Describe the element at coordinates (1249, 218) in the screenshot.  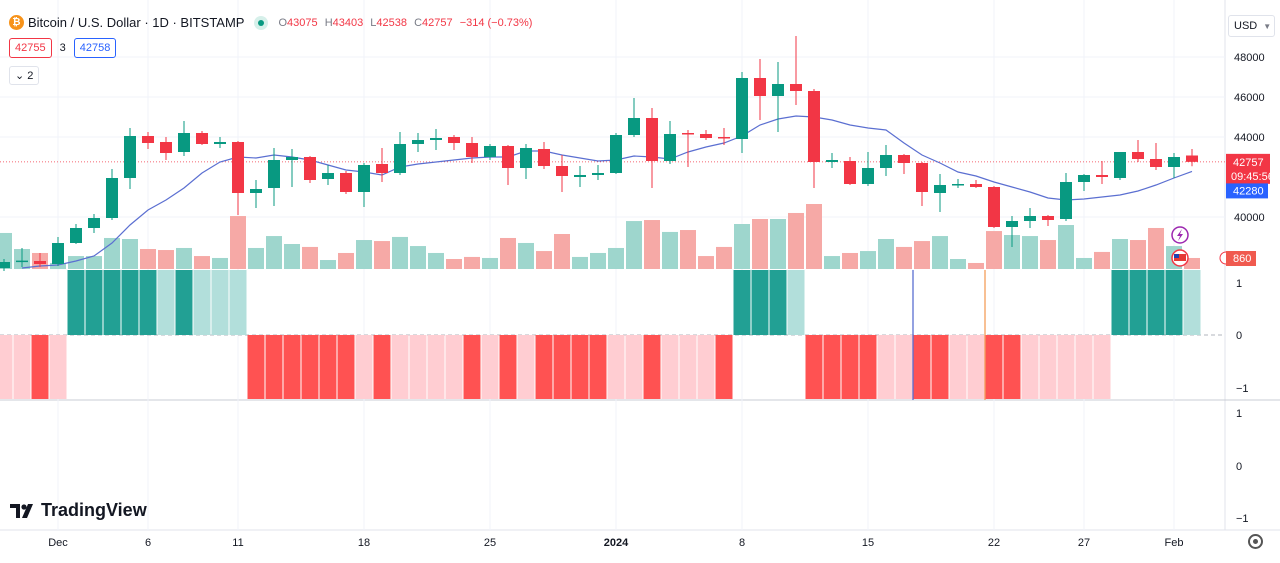
I see `price-tick: 40000` at that location.